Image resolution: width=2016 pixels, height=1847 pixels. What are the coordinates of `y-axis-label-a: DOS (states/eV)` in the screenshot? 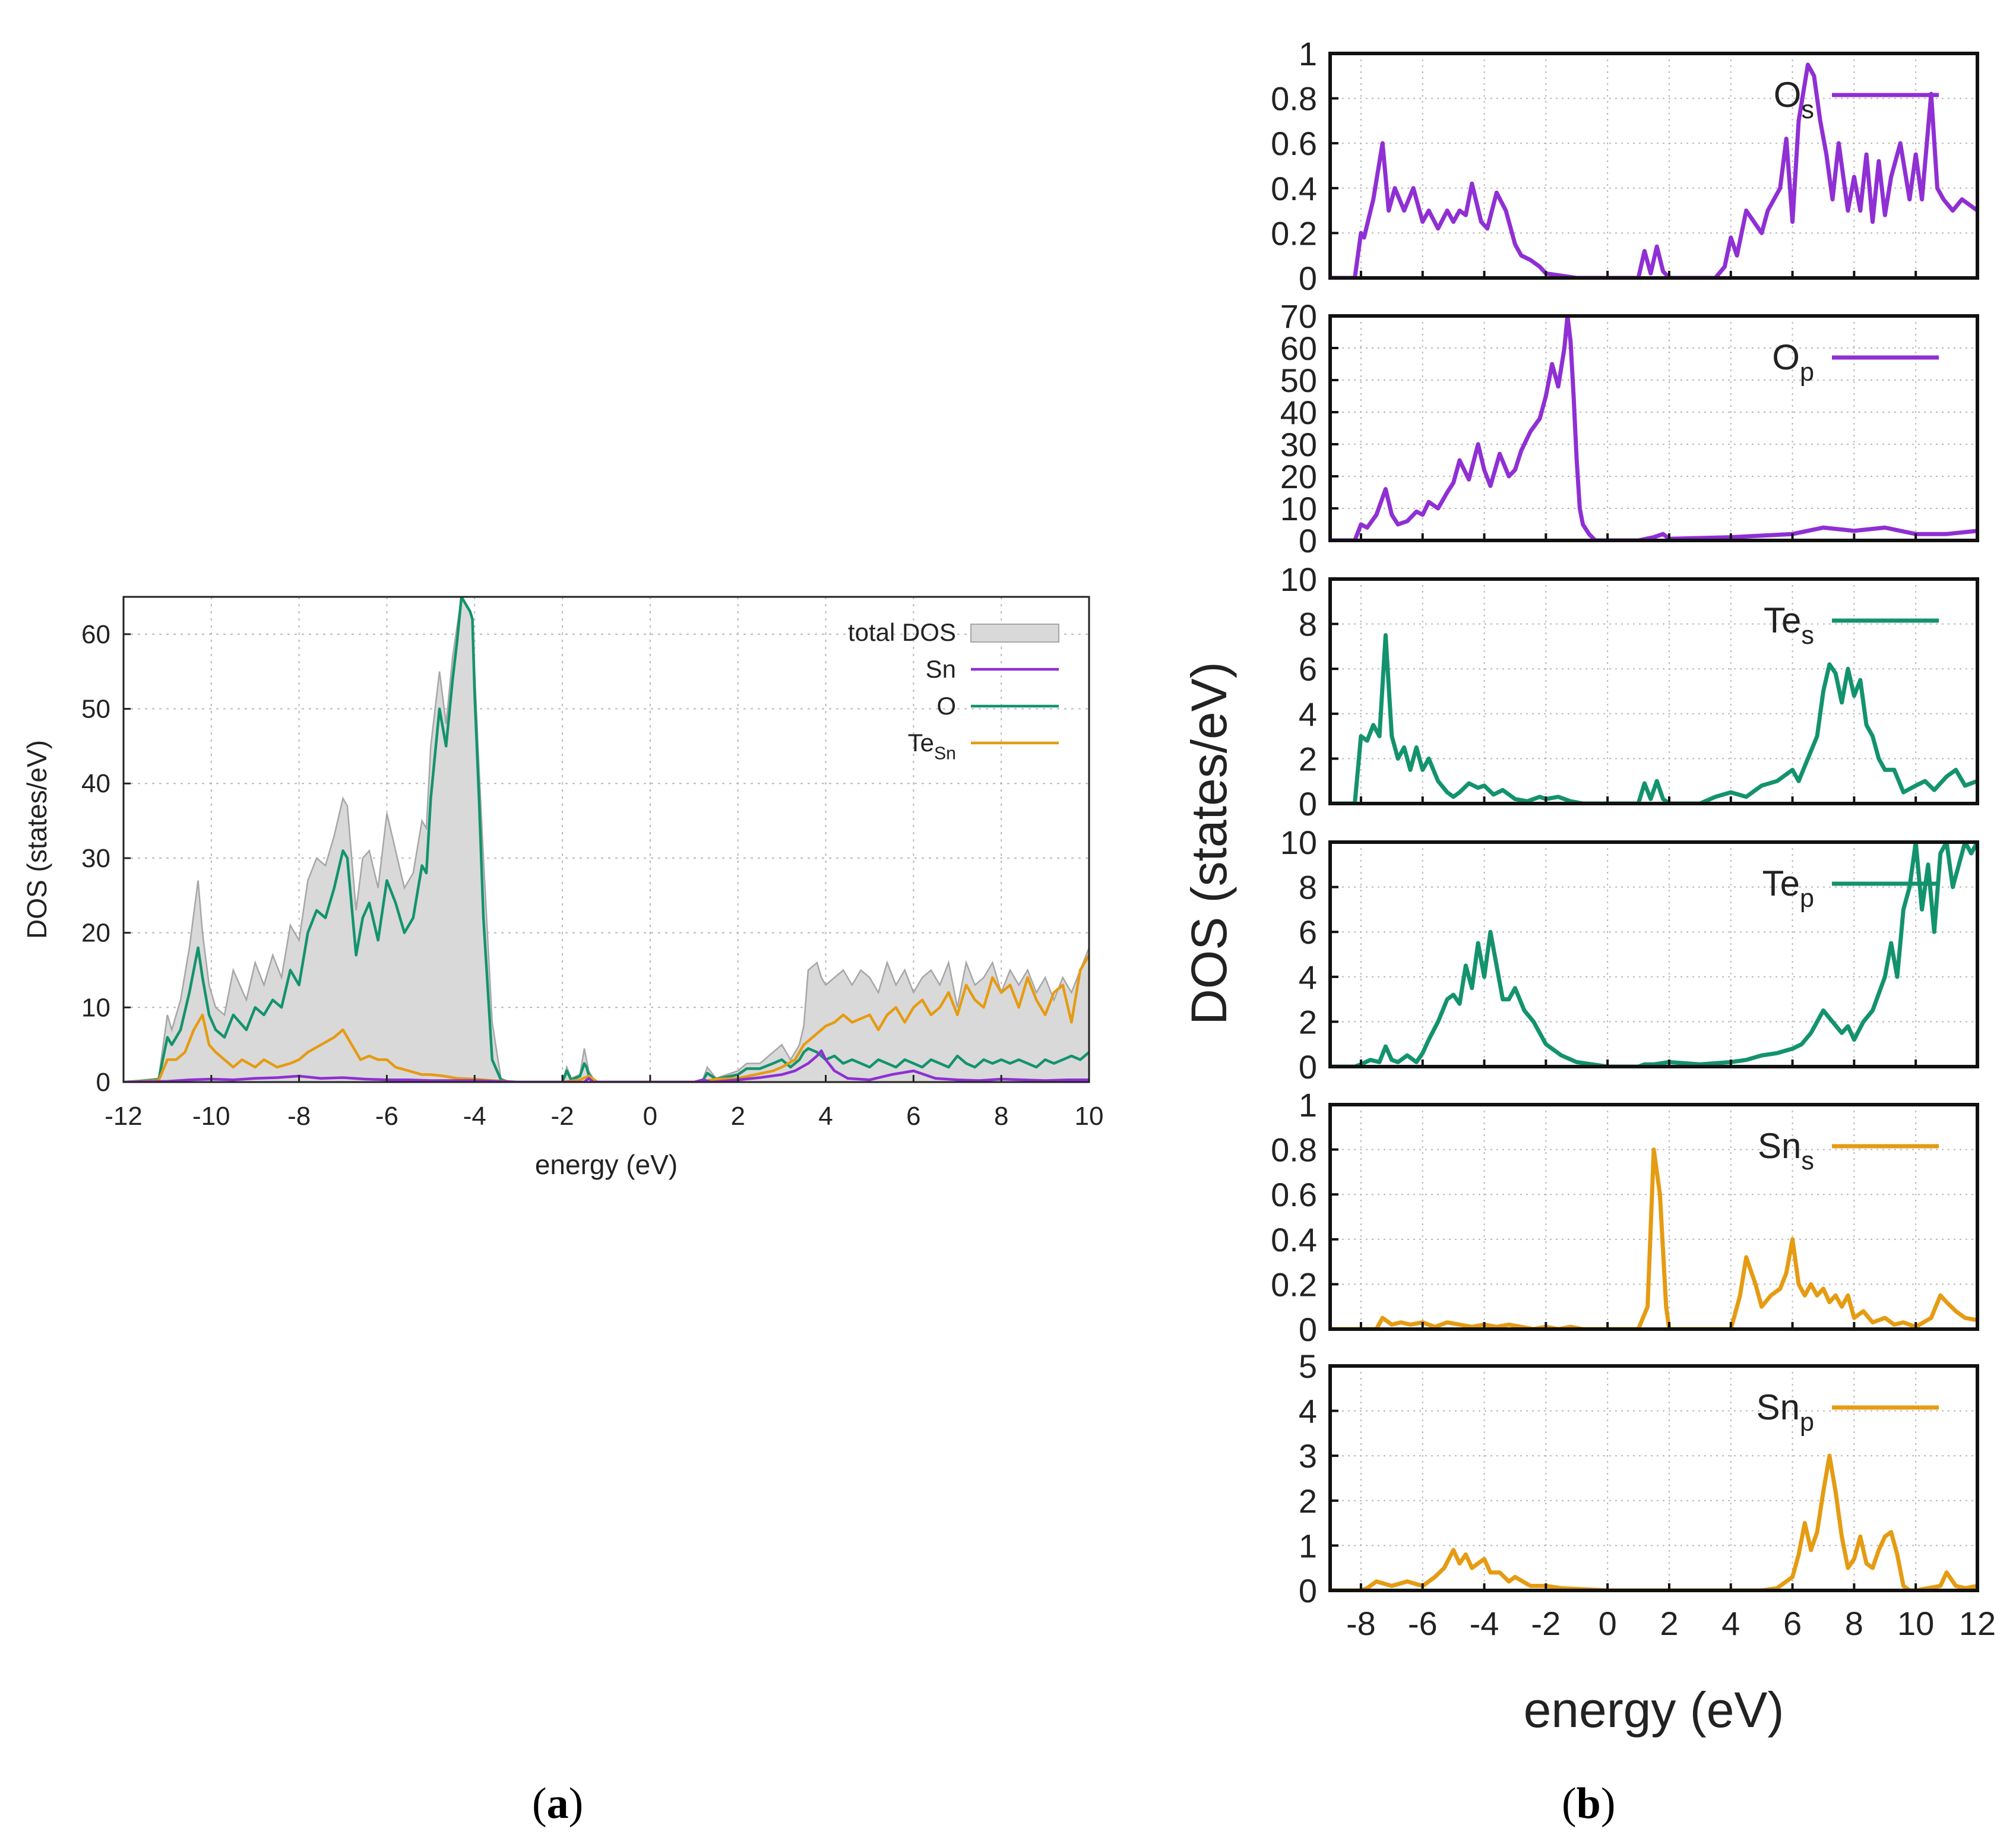 It's located at (36, 839).